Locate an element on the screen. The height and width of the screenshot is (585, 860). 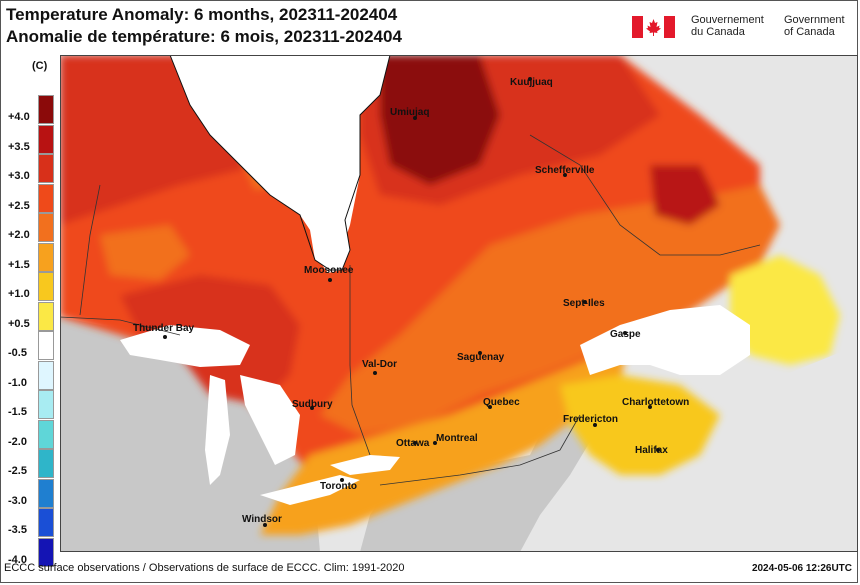
hudson-bay is located at coordinates (280, 162).